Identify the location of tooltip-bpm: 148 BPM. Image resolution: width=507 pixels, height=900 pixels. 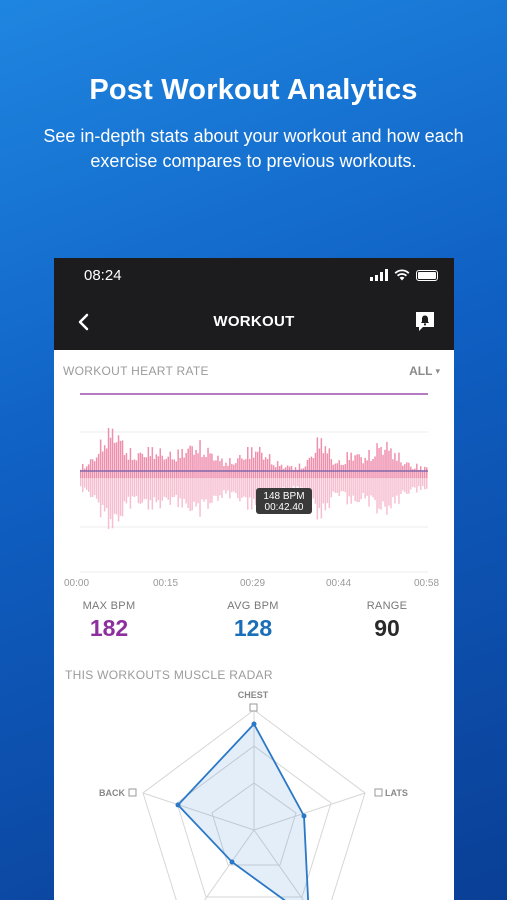
(283, 496).